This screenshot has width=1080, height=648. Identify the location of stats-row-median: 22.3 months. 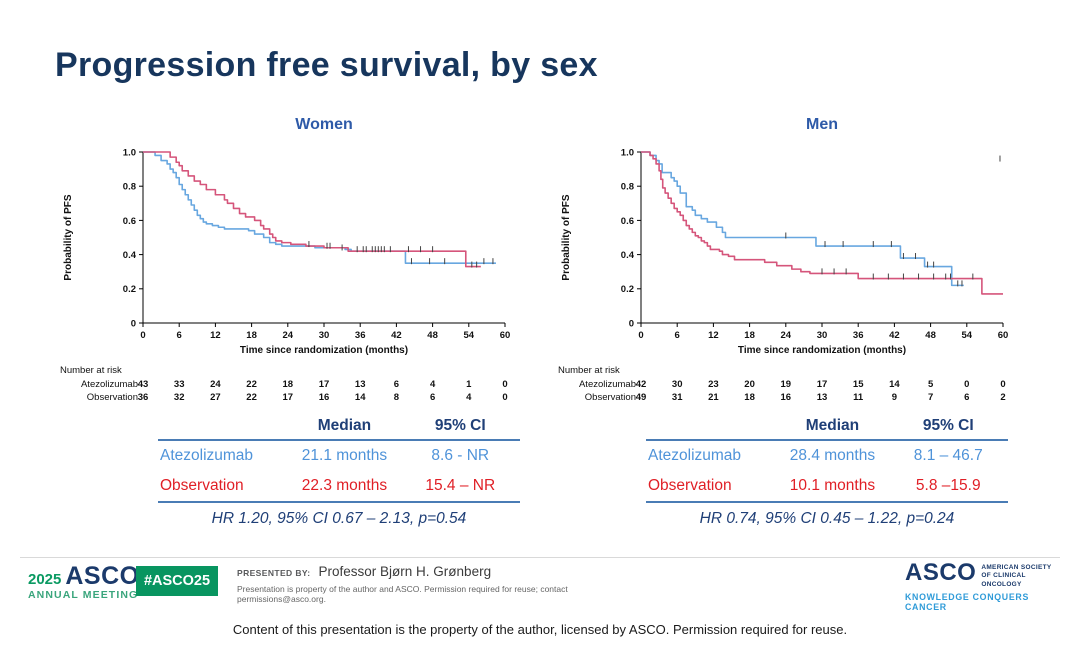
(344, 485).